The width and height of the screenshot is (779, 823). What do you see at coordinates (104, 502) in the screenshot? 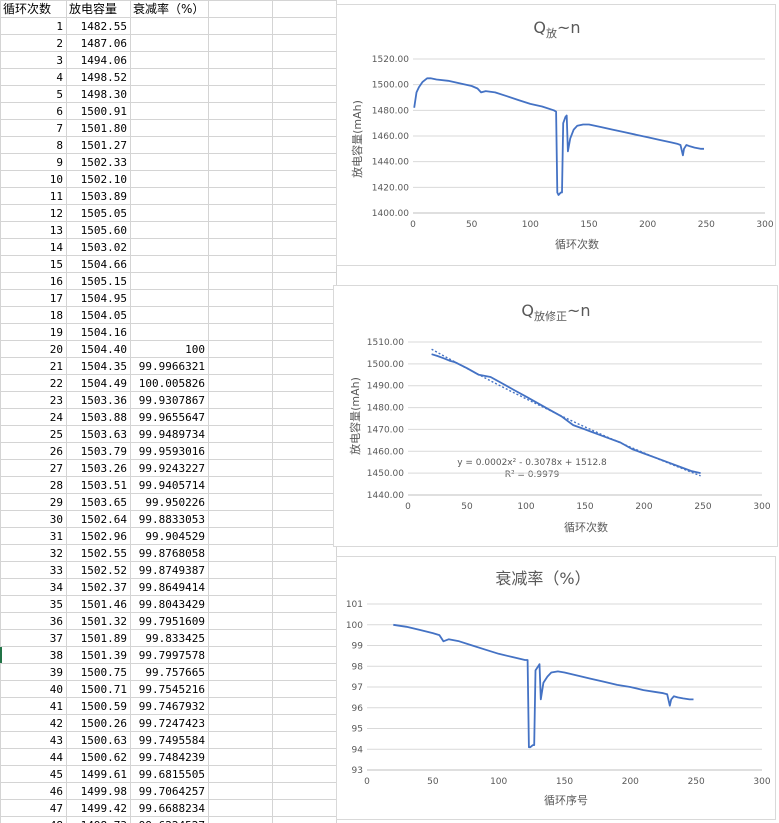
I see `table-cell: 1503.65` at bounding box center [104, 502].